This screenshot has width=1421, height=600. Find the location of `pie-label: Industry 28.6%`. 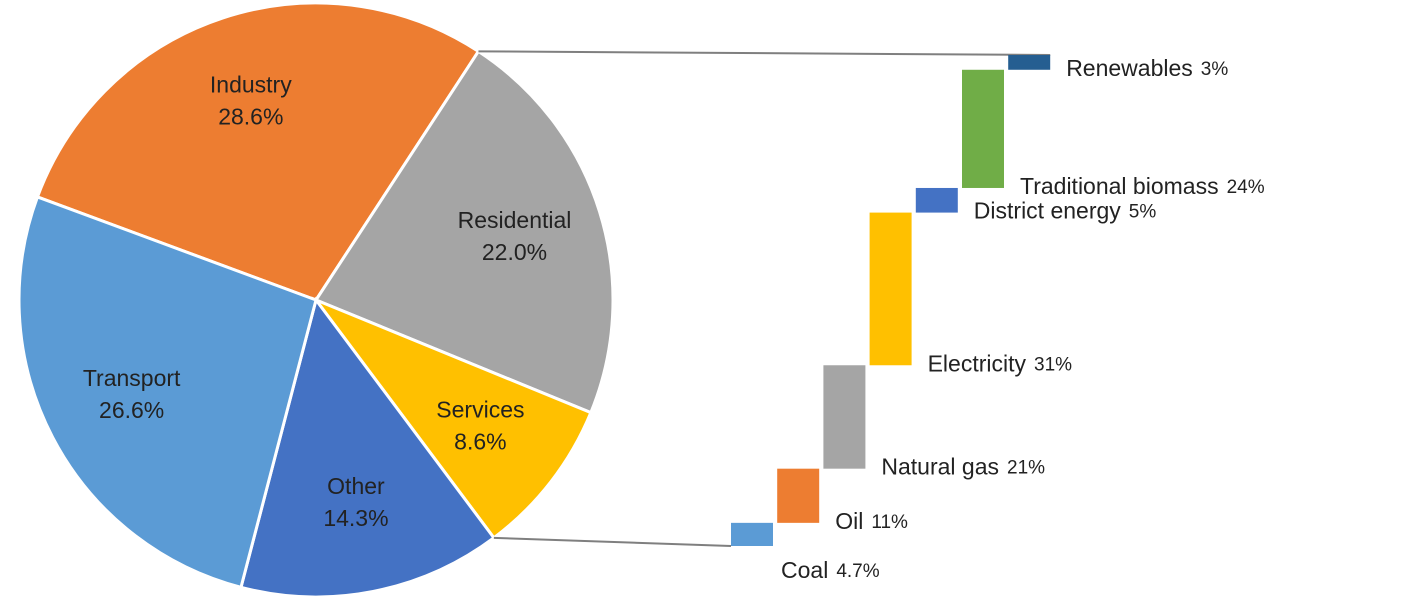

pie-label: Industry 28.6% is located at coordinates (251, 101).